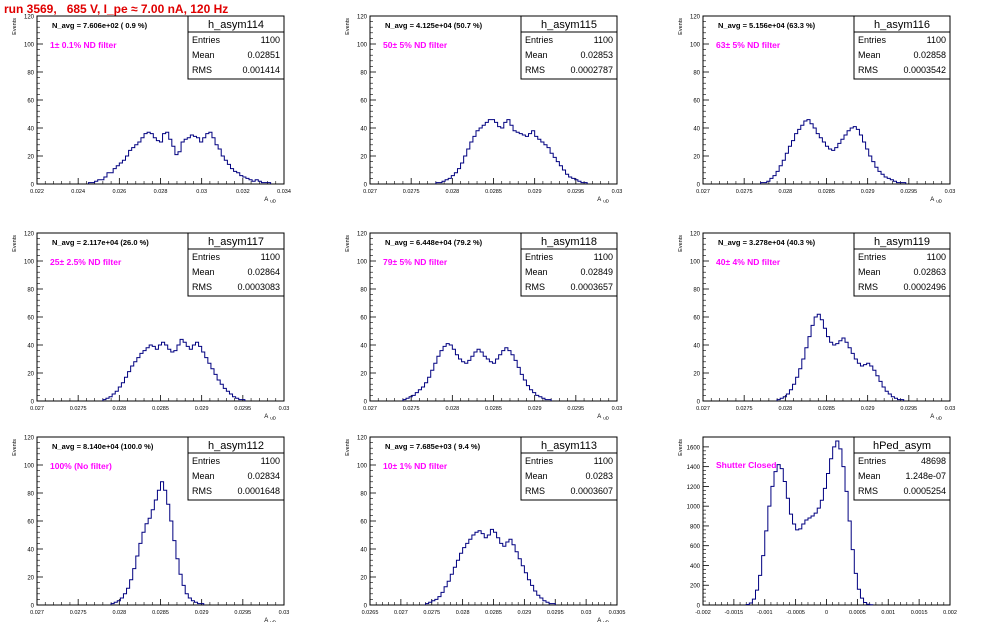 The image size is (996, 622). I want to click on stats-value: 0.0003083, so click(258, 287).